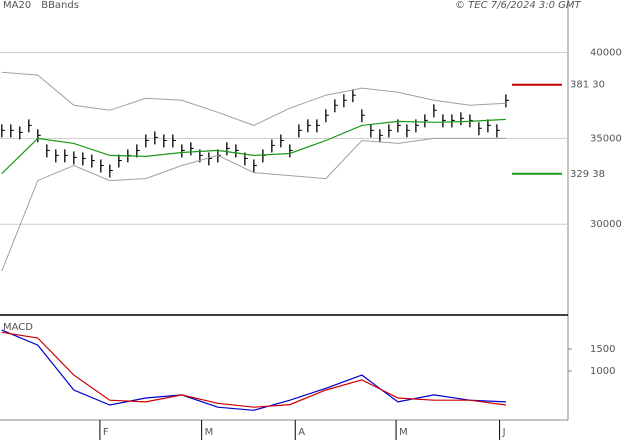 This screenshot has height=440, width=627. What do you see at coordinates (253, 98) in the screenshot?
I see `band-line` at bounding box center [253, 98].